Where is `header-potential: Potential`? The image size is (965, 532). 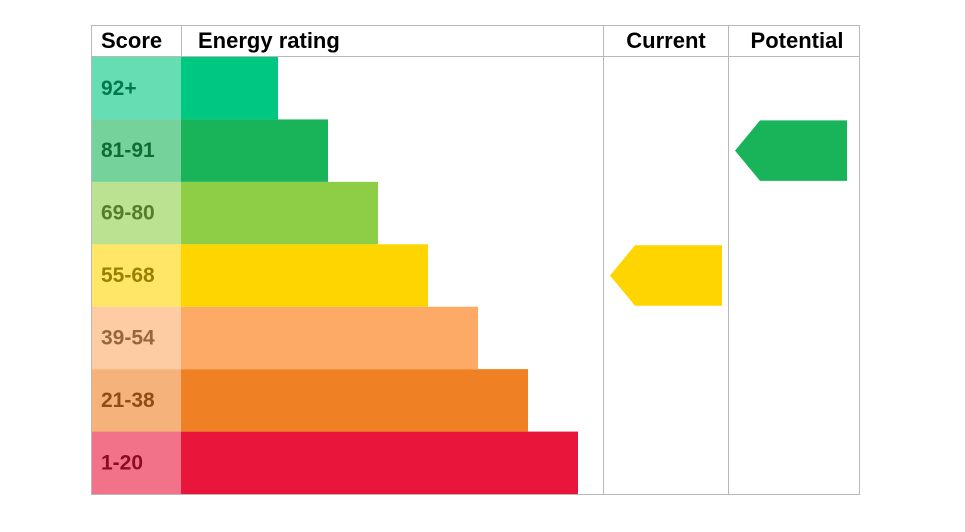 header-potential: Potential is located at coordinates (797, 40).